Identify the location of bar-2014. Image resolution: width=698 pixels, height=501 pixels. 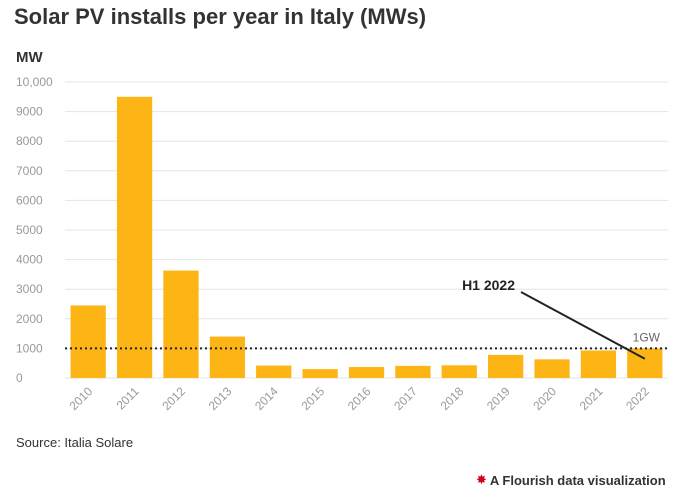
(274, 371).